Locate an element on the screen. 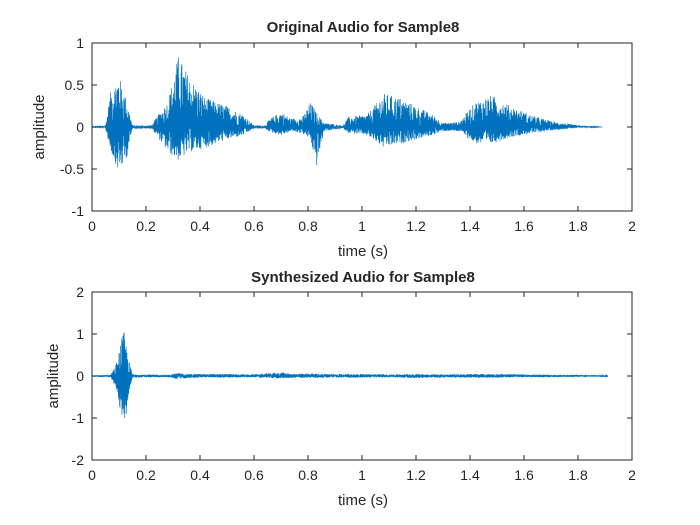  original-x-tick-label: 1.6 is located at coordinates (524, 226).